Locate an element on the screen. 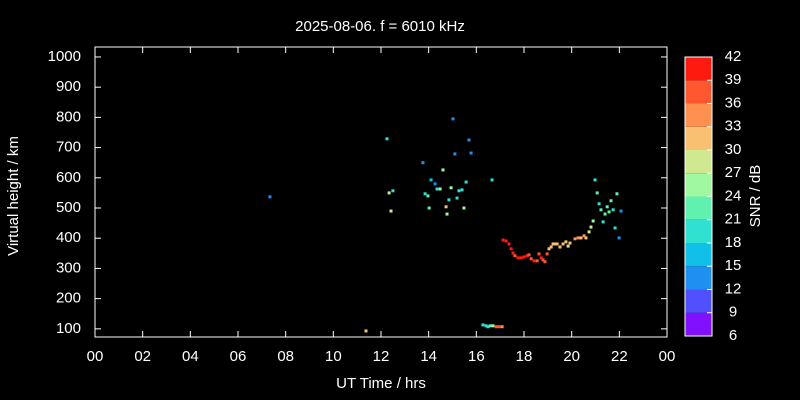  x-tick-label: 18 is located at coordinates (524, 356).